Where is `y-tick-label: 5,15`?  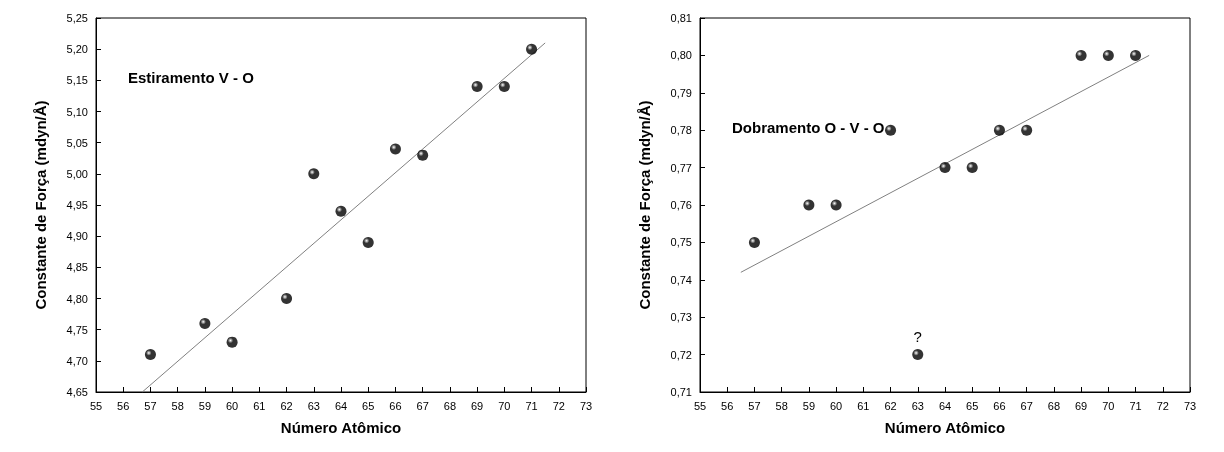
y-tick-label: 5,15 is located at coordinates (77, 80).